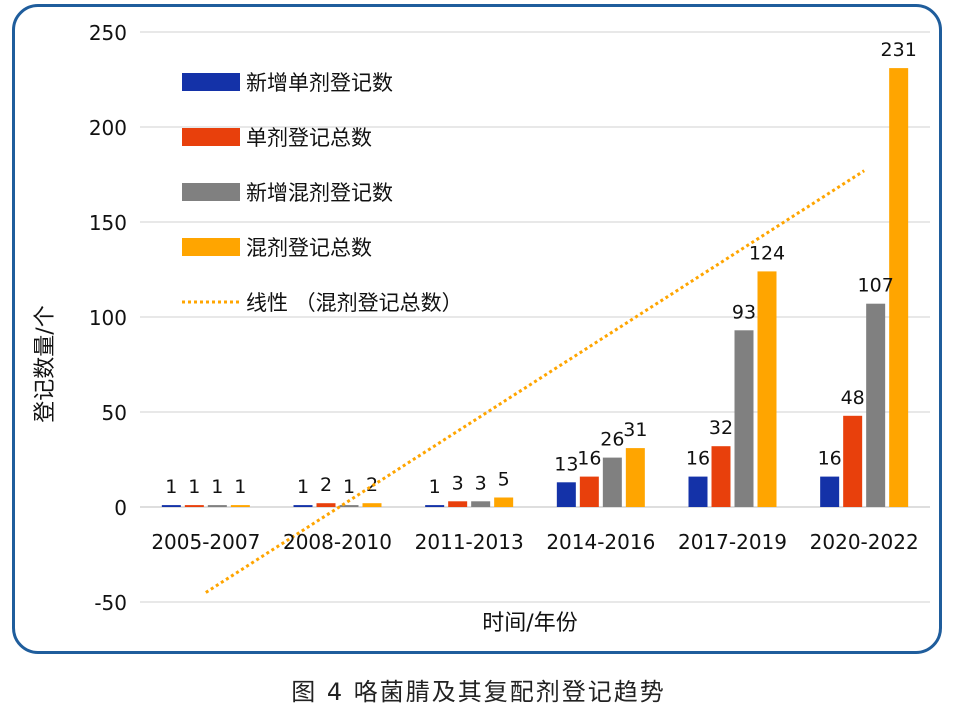 This screenshot has height=709, width=957. What do you see at coordinates (853, 398) in the screenshot?
I see `data-label: 48` at bounding box center [853, 398].